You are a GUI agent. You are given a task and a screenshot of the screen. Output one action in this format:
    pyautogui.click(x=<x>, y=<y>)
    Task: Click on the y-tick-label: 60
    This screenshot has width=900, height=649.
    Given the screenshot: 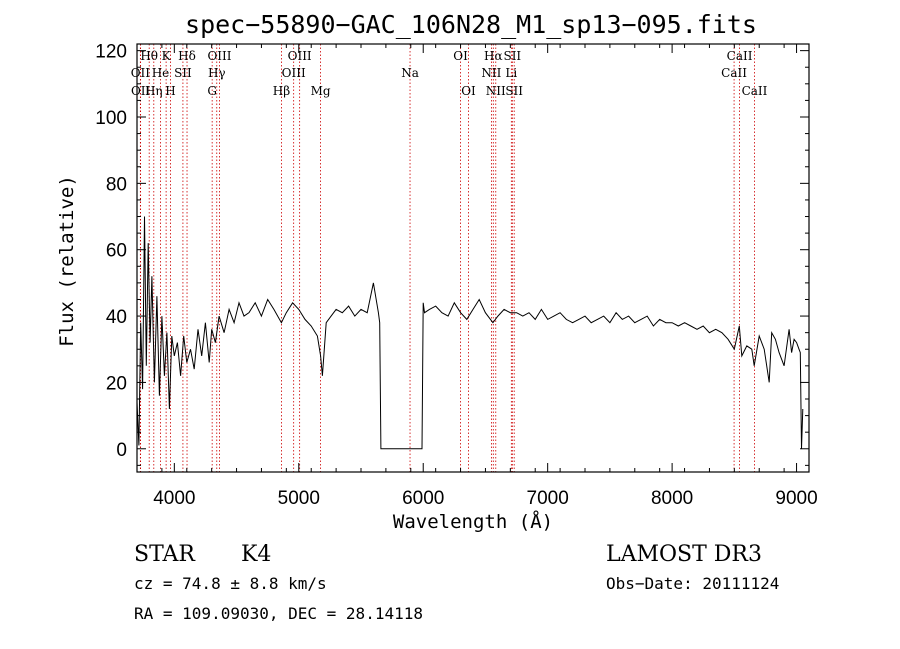 What is the action you would take?
    pyautogui.click(x=116, y=251)
    